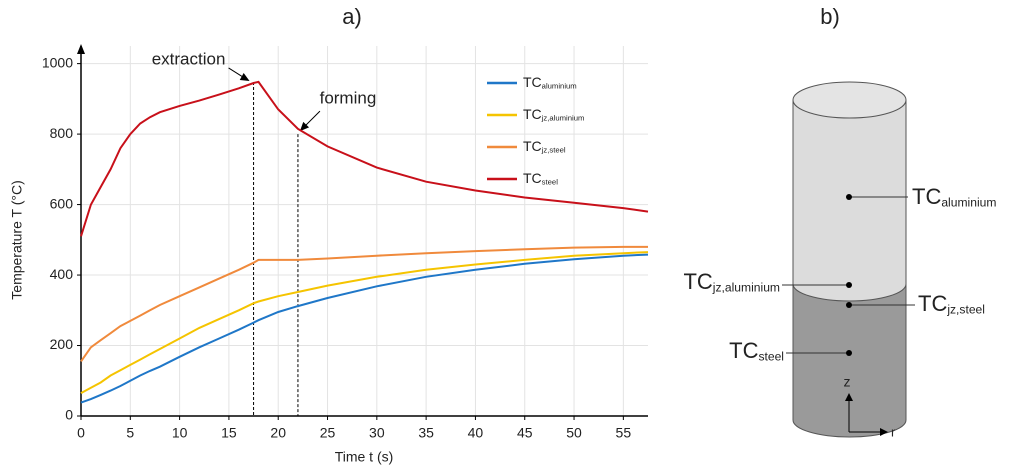 This screenshot has height=474, width=1009. Describe the element at coordinates (180, 433) in the screenshot. I see `x-tick-label: 10` at that location.